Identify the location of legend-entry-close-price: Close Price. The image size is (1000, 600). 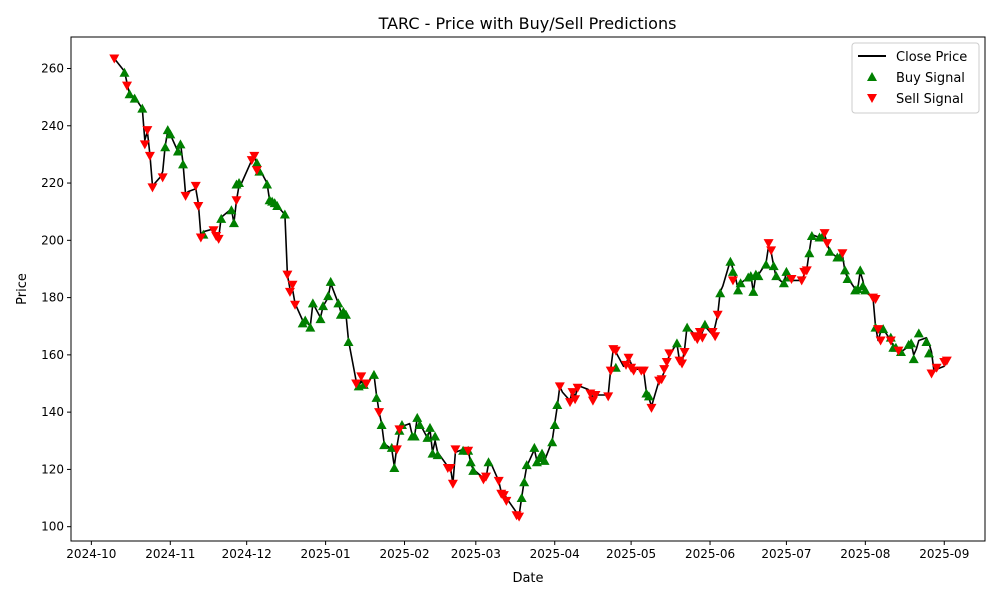
(931, 57).